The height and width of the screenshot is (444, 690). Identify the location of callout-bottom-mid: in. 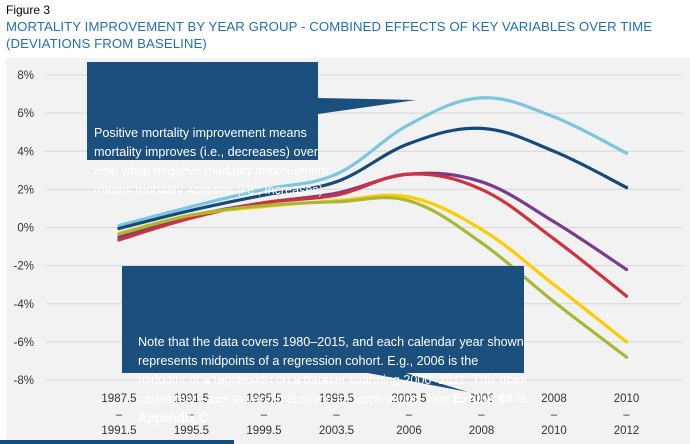
(519, 399).